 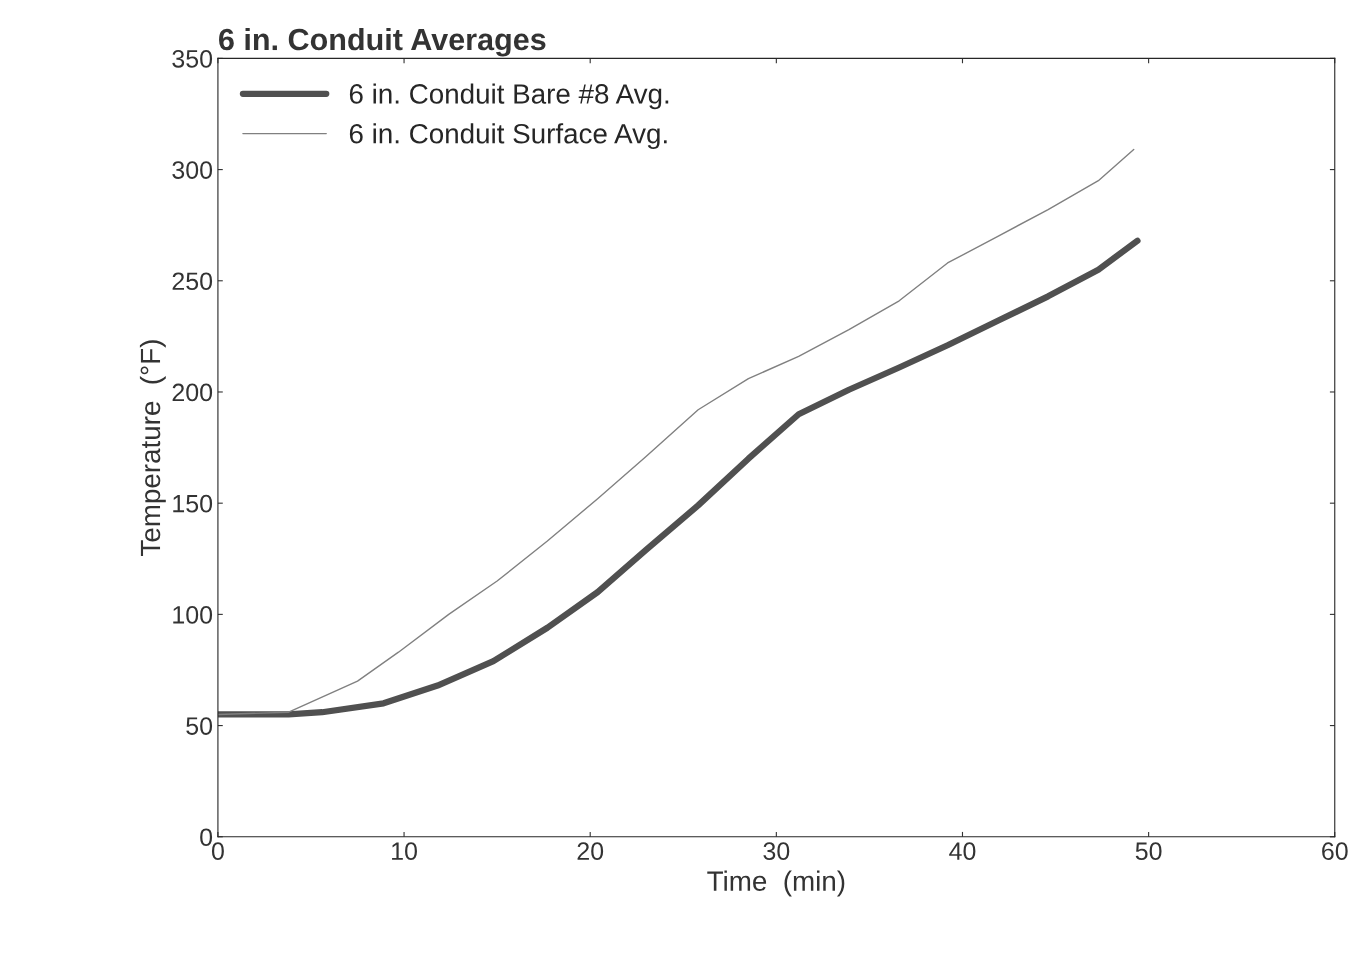 I want to click on y-axis-title: Temperature (°F), so click(x=152, y=448).